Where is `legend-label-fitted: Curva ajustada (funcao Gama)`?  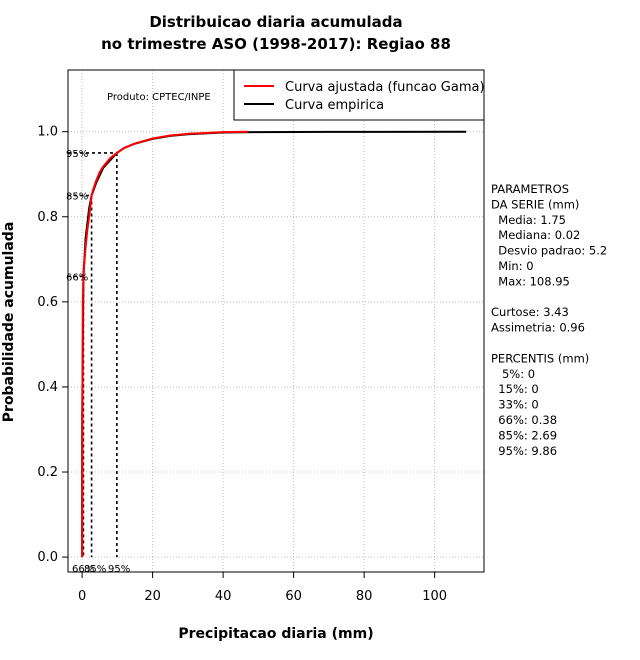
legend-label-fitted: Curva ajustada (funcao Gama) is located at coordinates (385, 87).